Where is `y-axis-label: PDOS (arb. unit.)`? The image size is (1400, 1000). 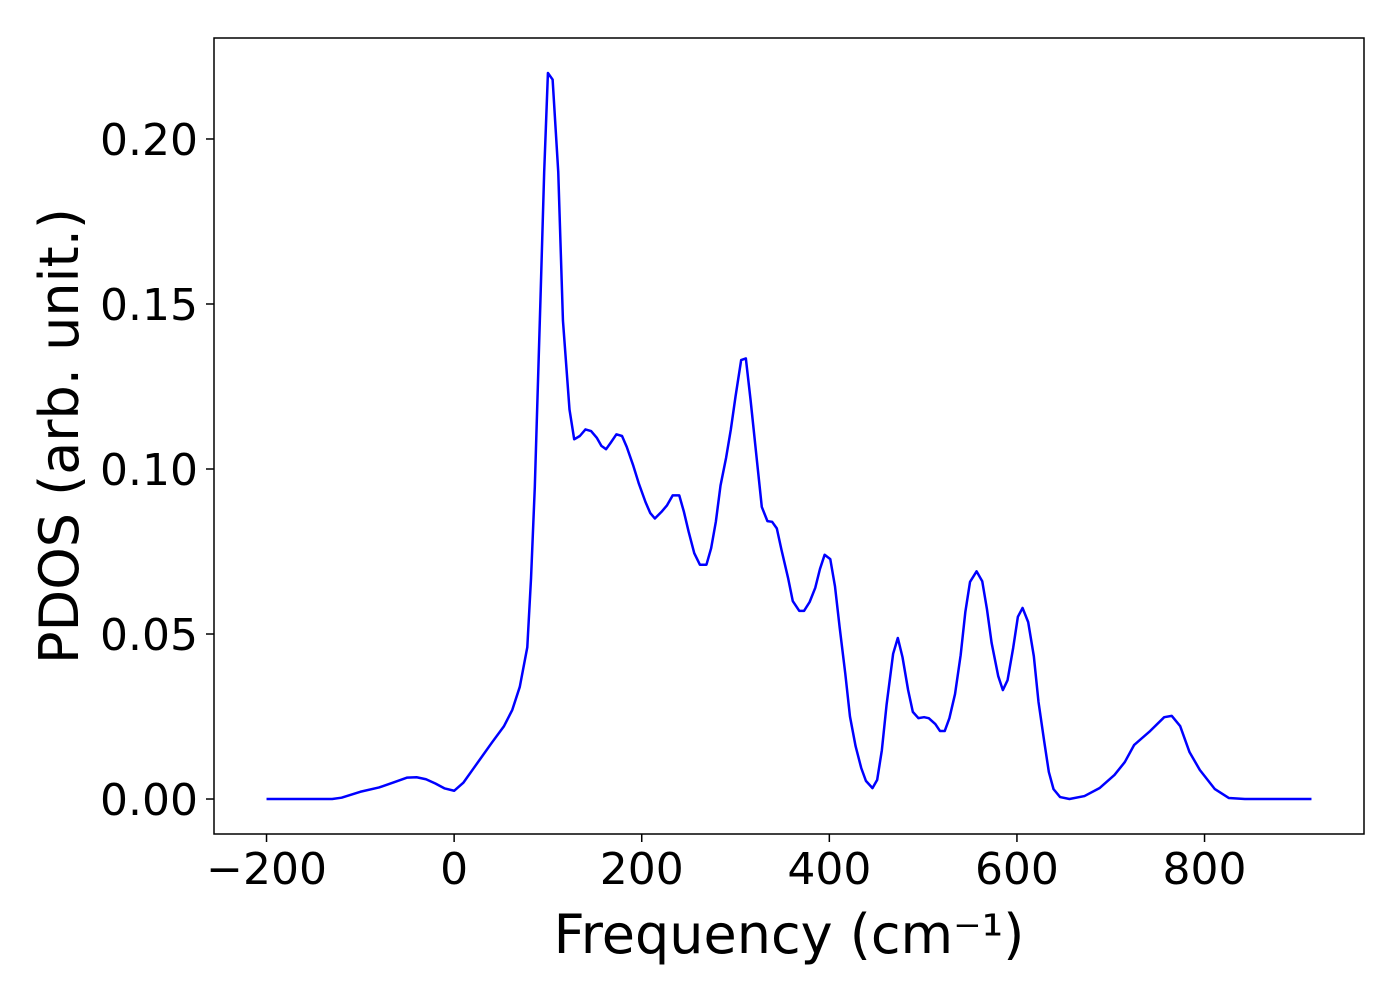 y-axis-label: PDOS (arb. unit.) is located at coordinates (59, 436).